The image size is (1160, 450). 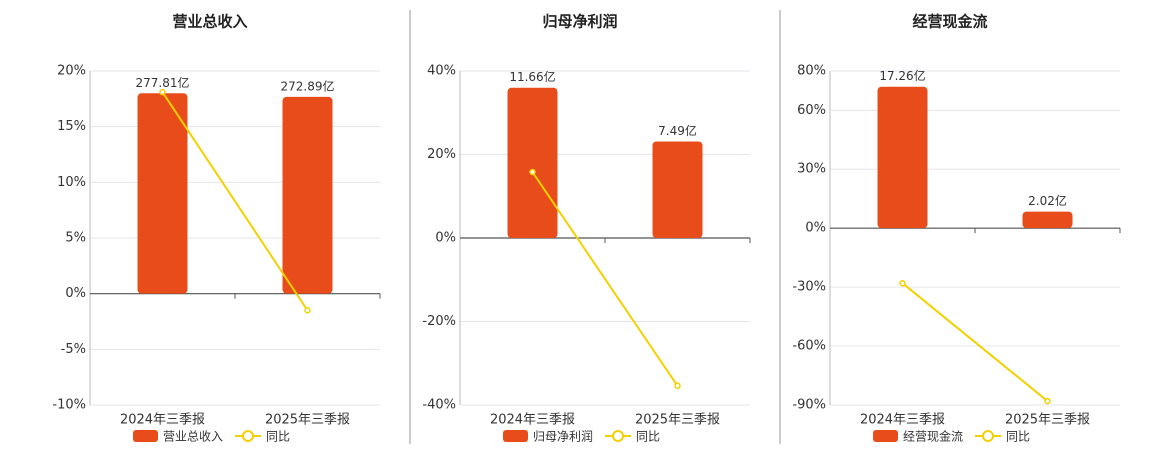 I want to click on y-tick-label: 10%, so click(x=71, y=182).